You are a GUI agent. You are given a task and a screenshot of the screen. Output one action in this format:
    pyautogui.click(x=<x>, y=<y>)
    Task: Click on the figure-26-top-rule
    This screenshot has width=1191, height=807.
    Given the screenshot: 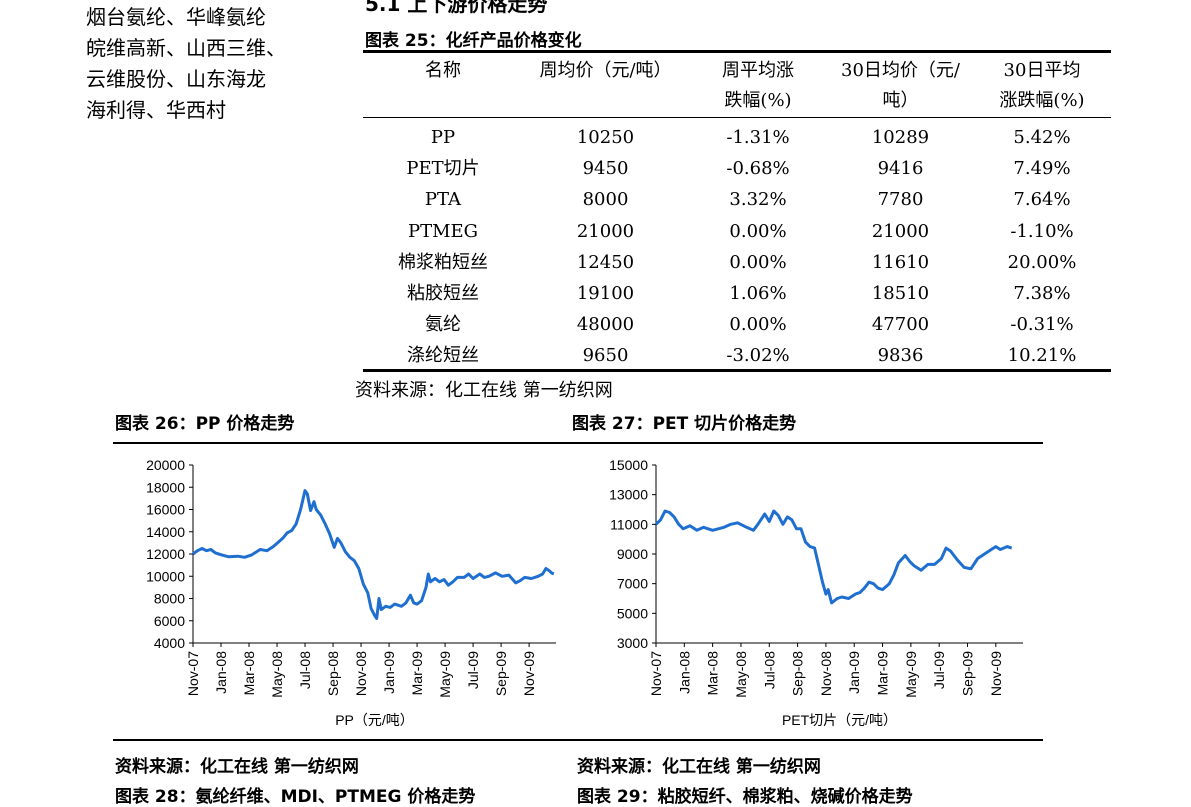 What is the action you would take?
    pyautogui.click(x=344, y=443)
    